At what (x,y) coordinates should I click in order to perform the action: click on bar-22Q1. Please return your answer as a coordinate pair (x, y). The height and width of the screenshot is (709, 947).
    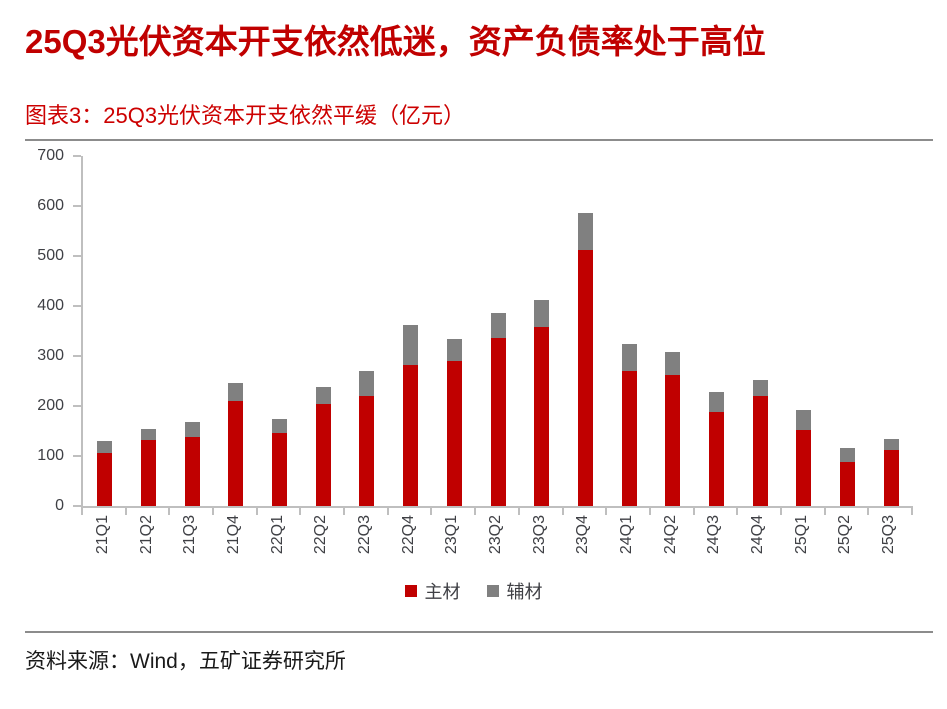
    Looking at the image, I should click on (280, 462).